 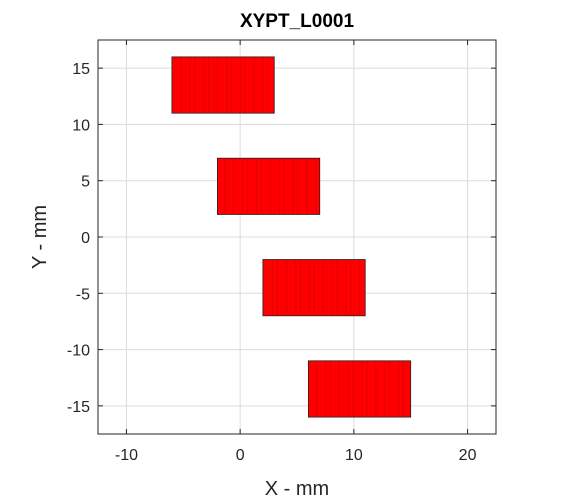 I want to click on y-tick-label: -15, so click(x=78, y=407).